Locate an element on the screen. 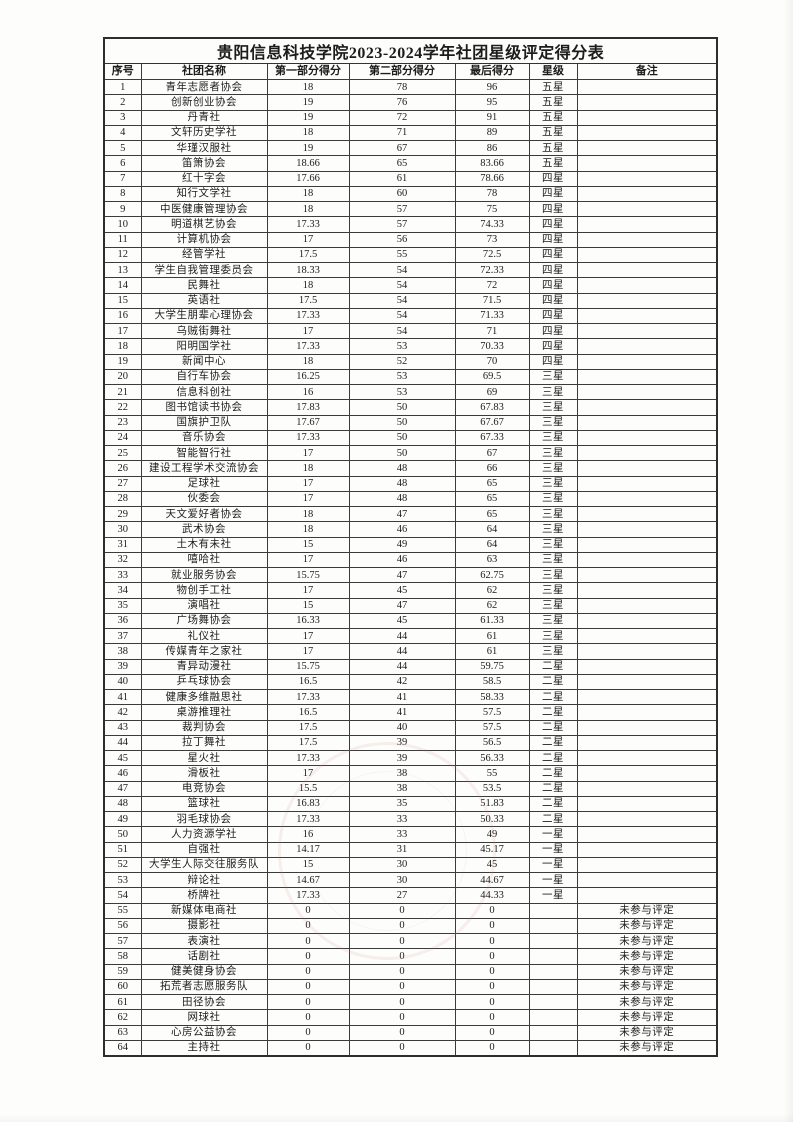 The image size is (793, 1122). cell-index: 60 is located at coordinates (122, 987).